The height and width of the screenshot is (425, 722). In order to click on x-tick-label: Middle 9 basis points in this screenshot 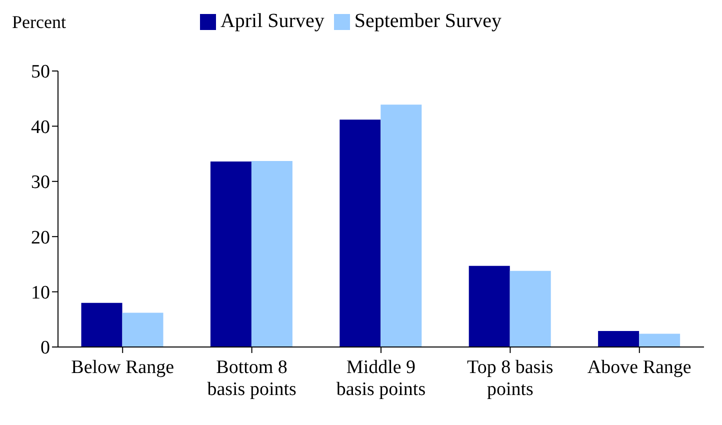, I will do `click(381, 378)`.